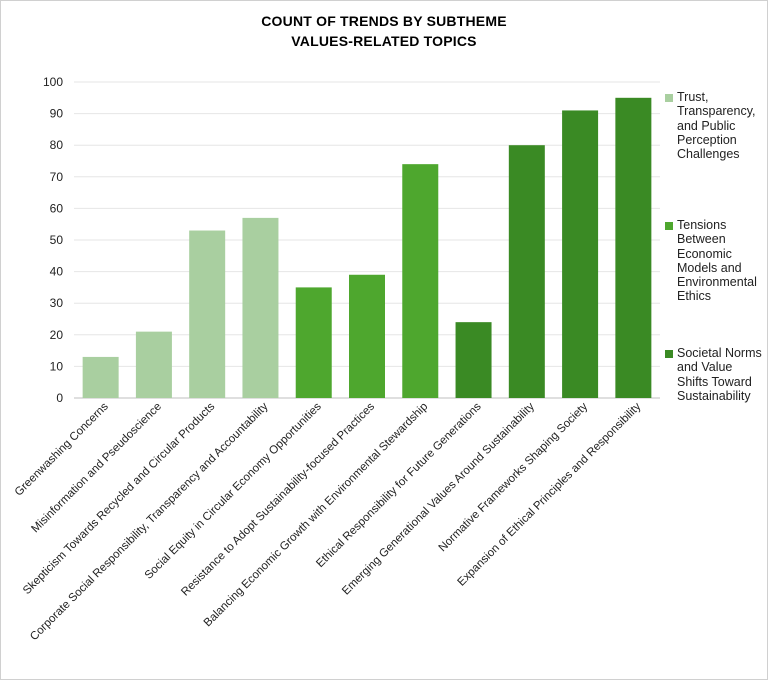 This screenshot has height=680, width=768. I want to click on legend-swatch-trust, so click(669, 98).